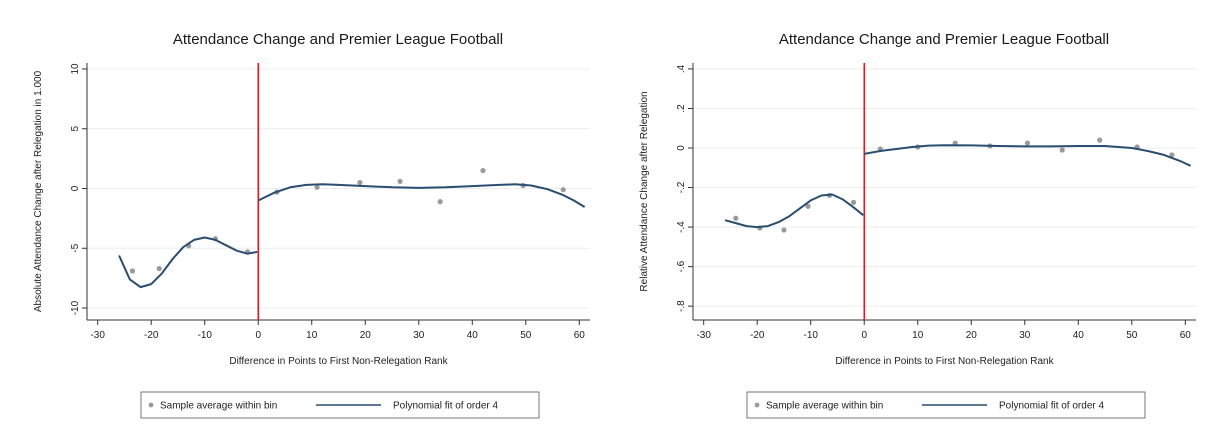 Image resolution: width=1212 pixels, height=435 pixels. What do you see at coordinates (75, 129) in the screenshot?
I see `y-tick-label: 5` at bounding box center [75, 129].